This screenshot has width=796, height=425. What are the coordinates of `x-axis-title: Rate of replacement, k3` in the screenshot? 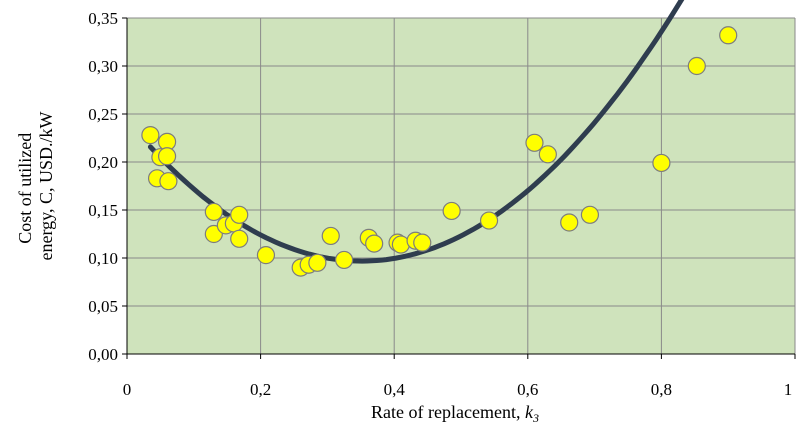 It's located at (455, 413).